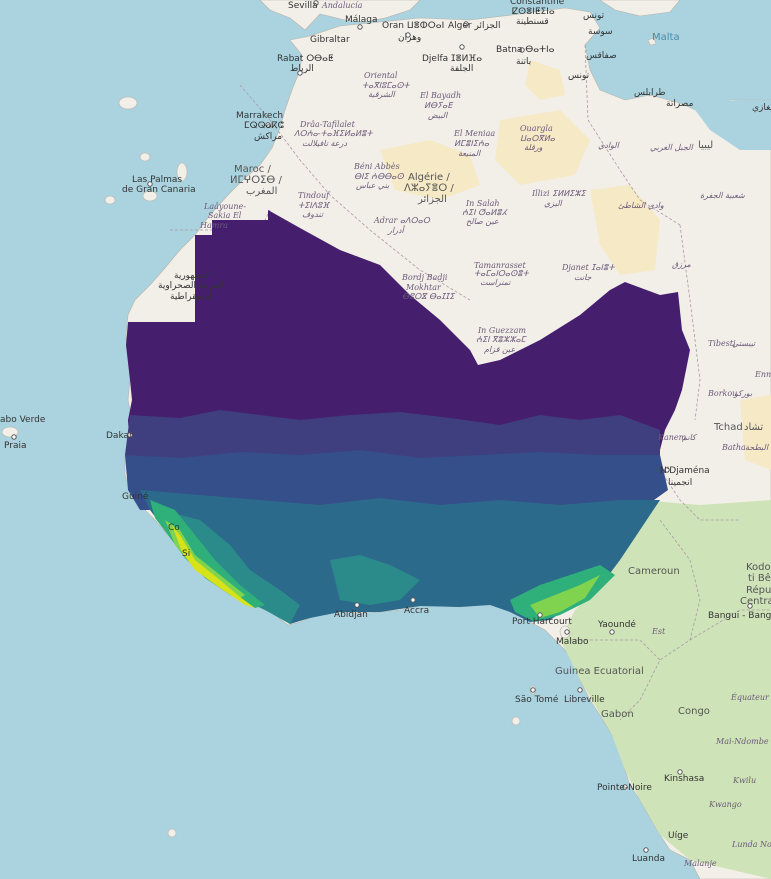 Image resolution: width=771 pixels, height=879 pixels. Describe the element at coordinates (386, 85) in the screenshot. I see `label-oriental-tz: ⵜⴰⴳⵏⵓⵎⴰⵙⵜ` at that location.